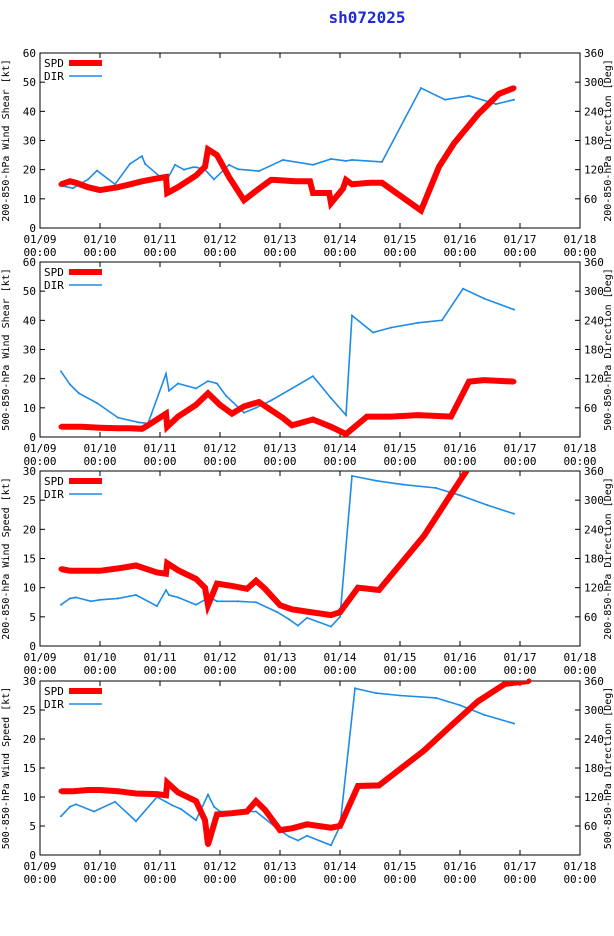  What do you see at coordinates (54, 76) in the screenshot?
I see `legend-label-dir: DIR` at bounding box center [54, 76].